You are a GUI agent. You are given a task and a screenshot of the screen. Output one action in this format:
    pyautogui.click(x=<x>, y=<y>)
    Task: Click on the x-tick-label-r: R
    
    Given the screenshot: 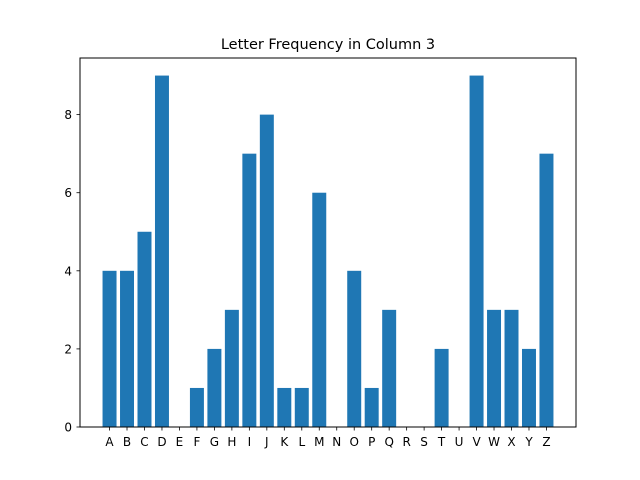 What is the action you would take?
    pyautogui.click(x=406, y=442)
    